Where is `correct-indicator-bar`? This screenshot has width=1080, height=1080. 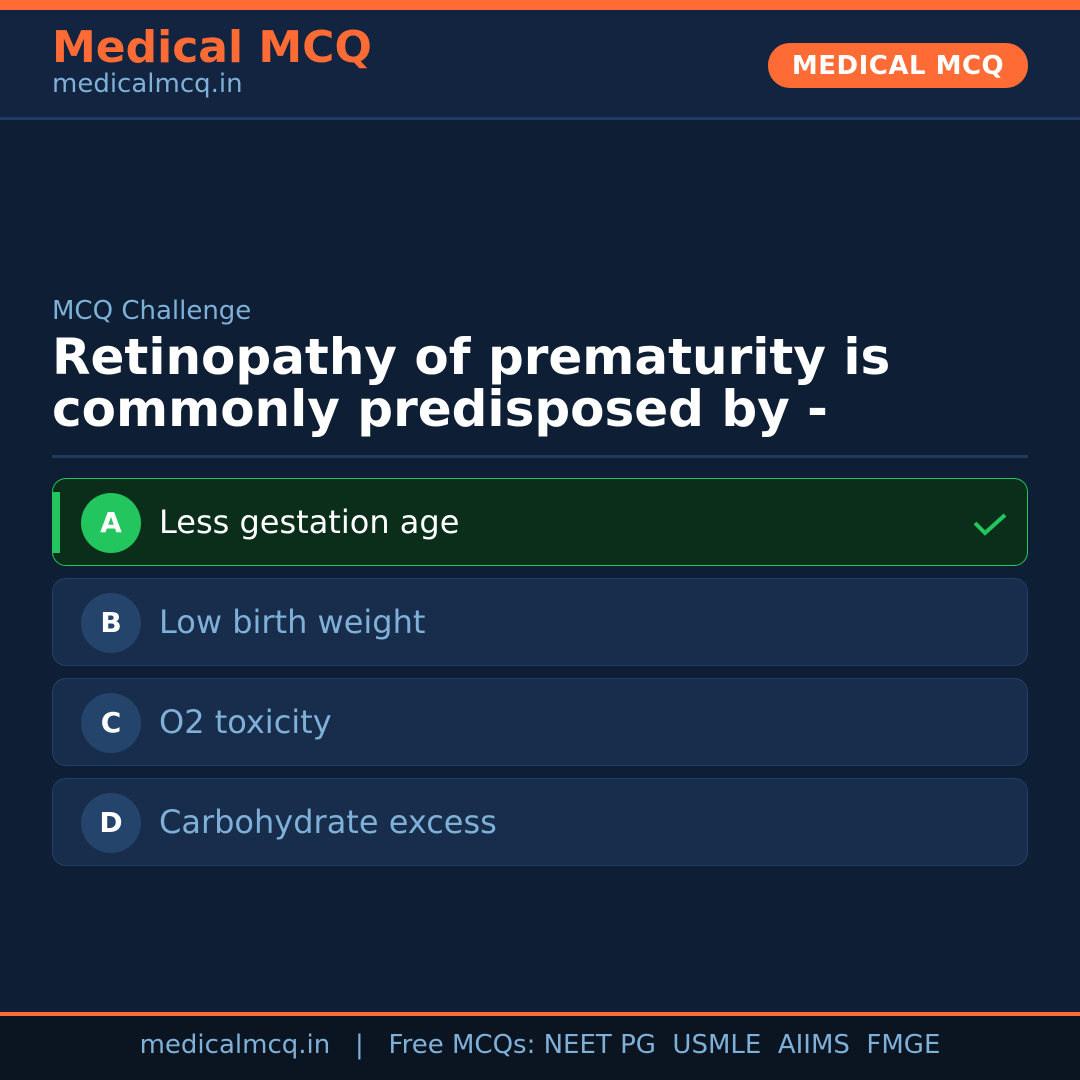 correct-indicator-bar is located at coordinates (56, 522).